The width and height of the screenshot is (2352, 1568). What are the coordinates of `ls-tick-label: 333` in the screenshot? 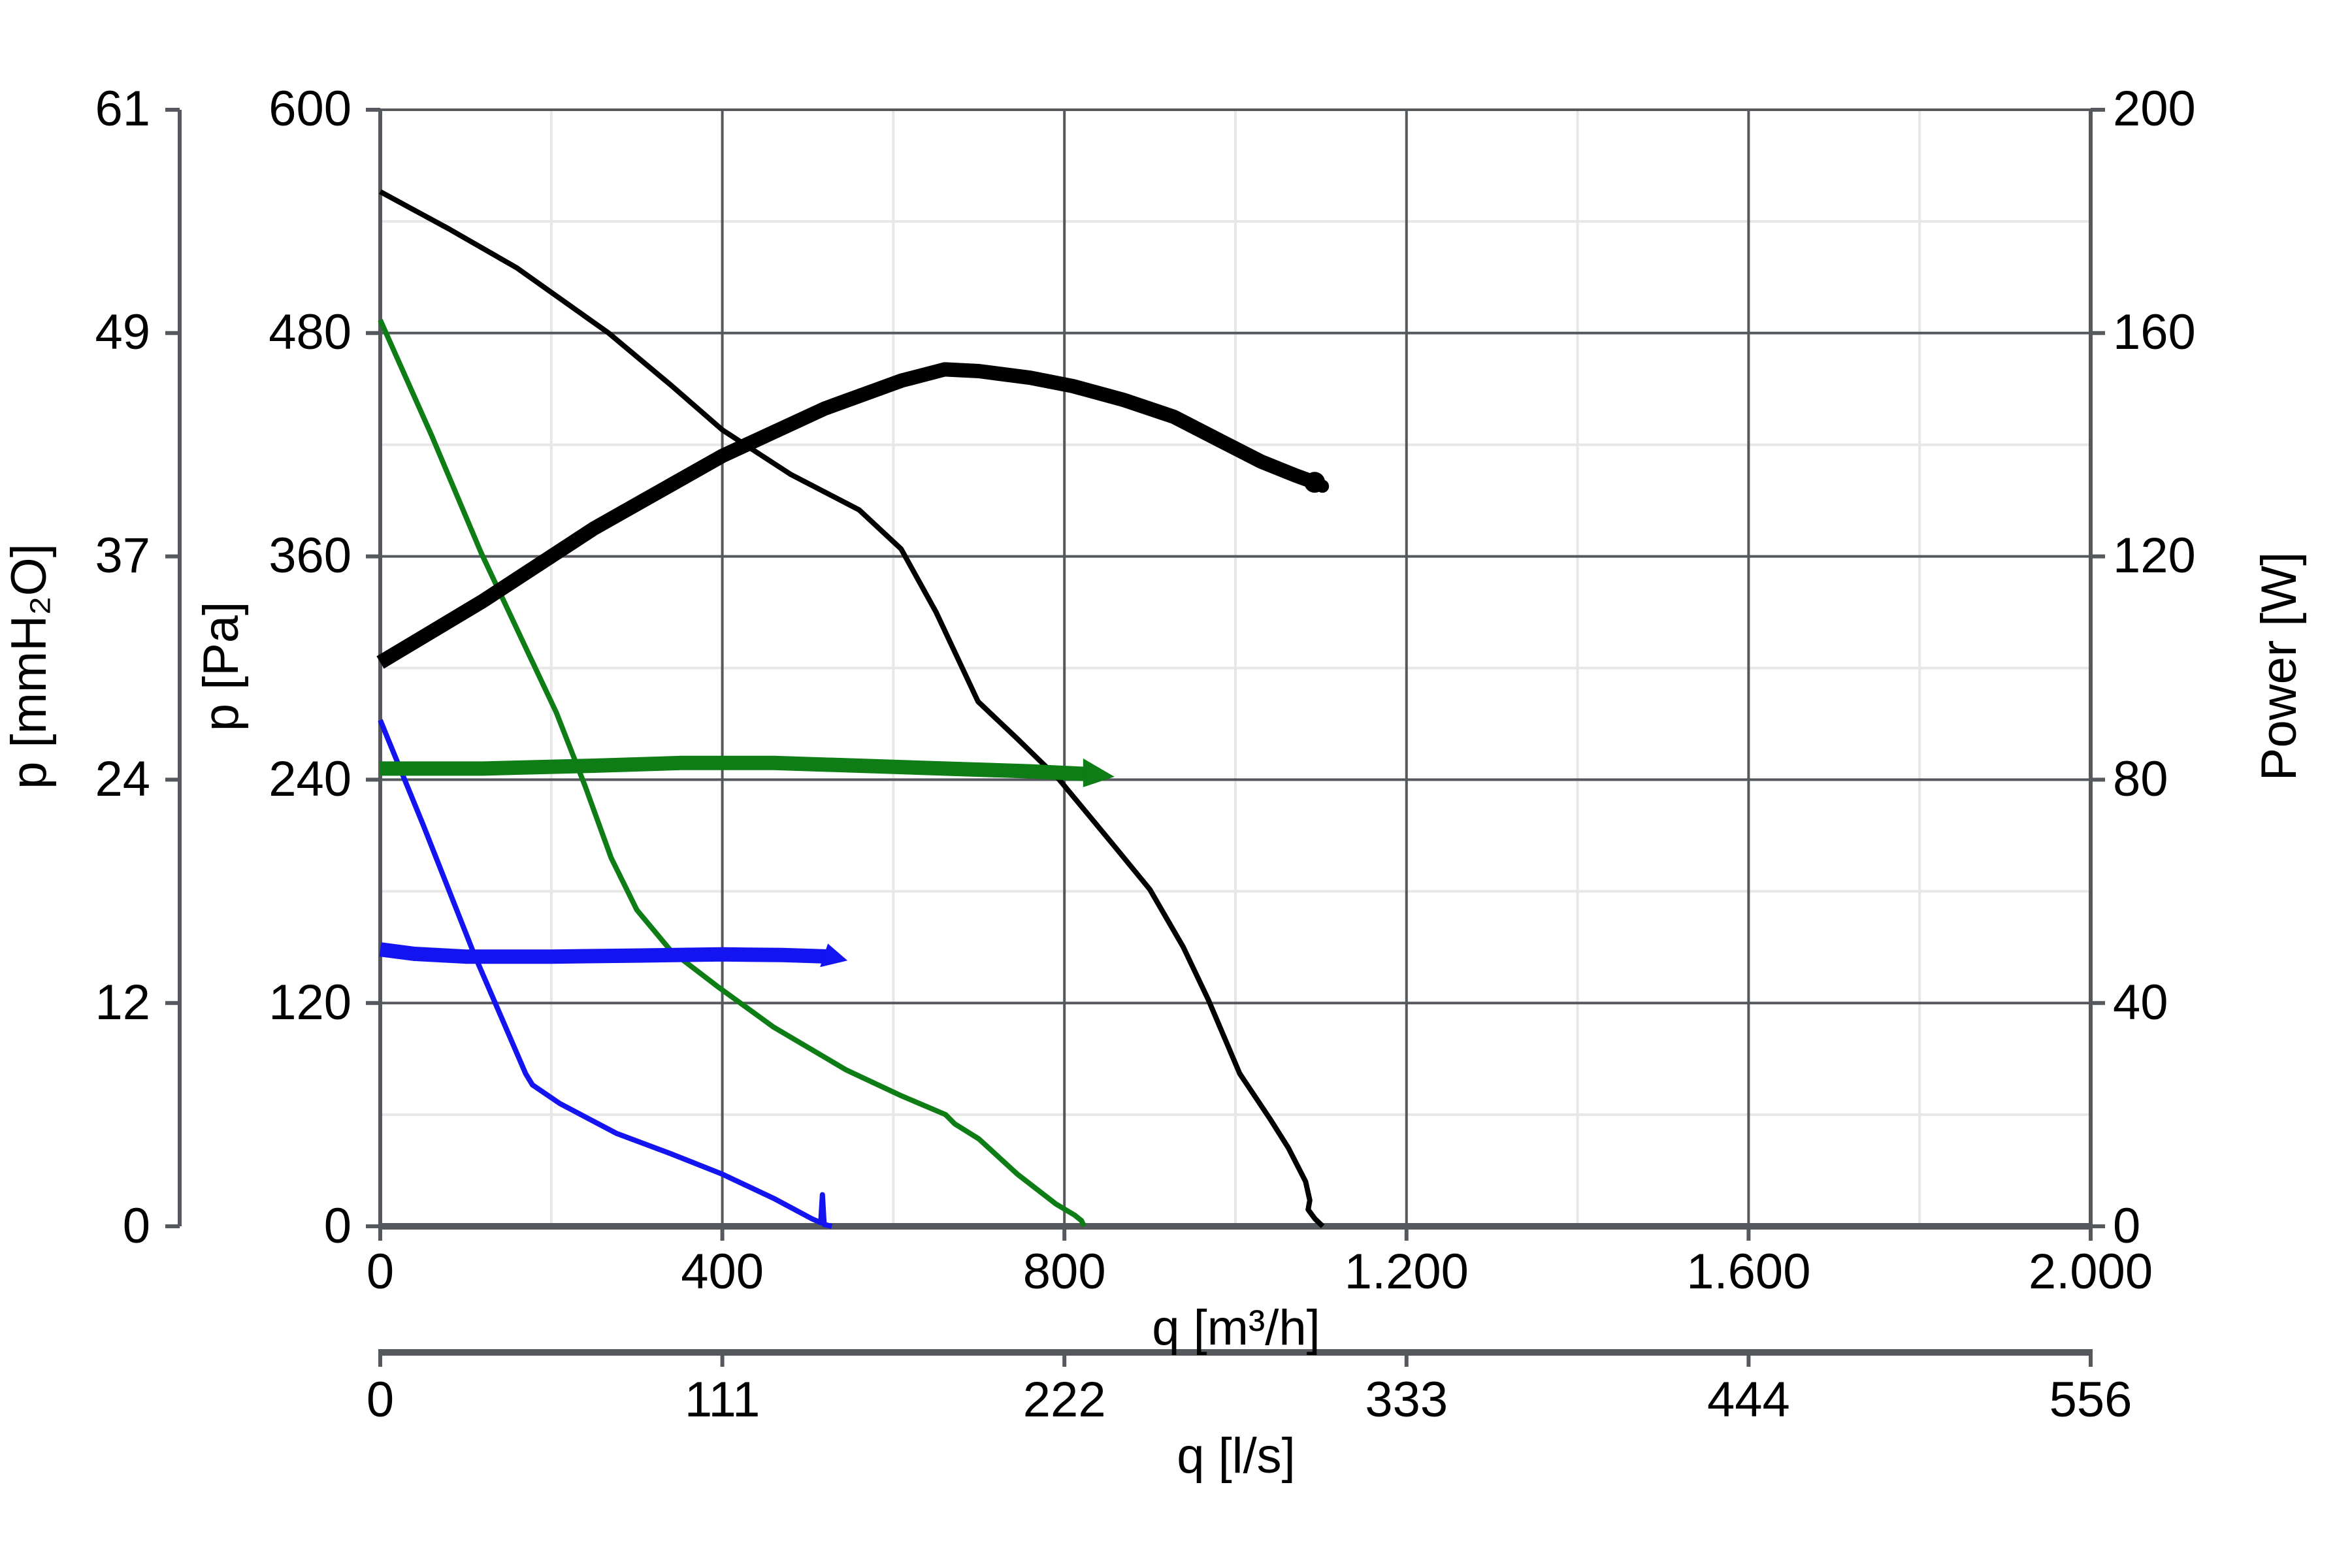 It's located at (1406, 1400).